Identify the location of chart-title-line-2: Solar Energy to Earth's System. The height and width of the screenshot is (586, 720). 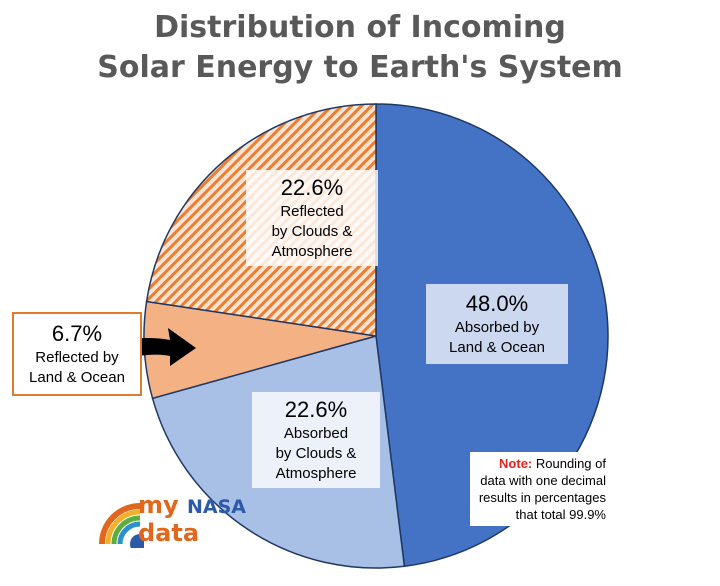
(360, 67).